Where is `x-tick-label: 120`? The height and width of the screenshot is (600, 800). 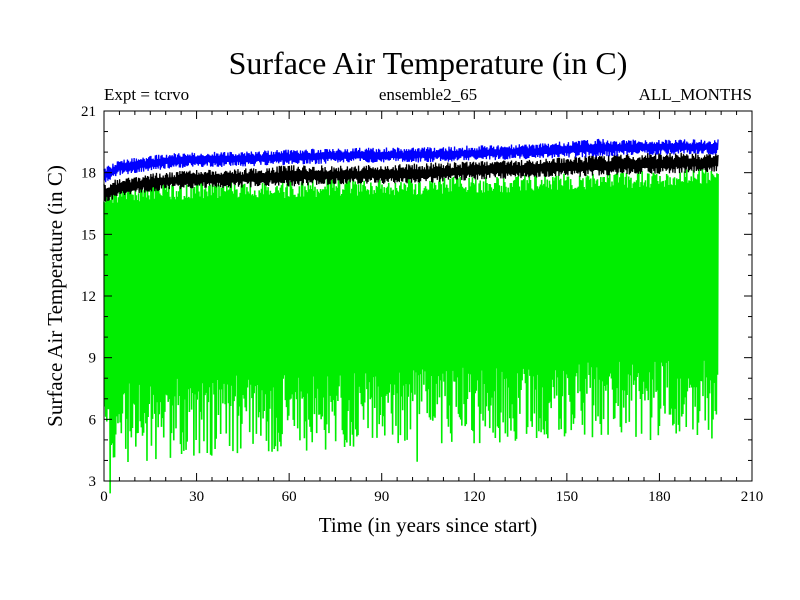 x-tick-label: 120 is located at coordinates (474, 497).